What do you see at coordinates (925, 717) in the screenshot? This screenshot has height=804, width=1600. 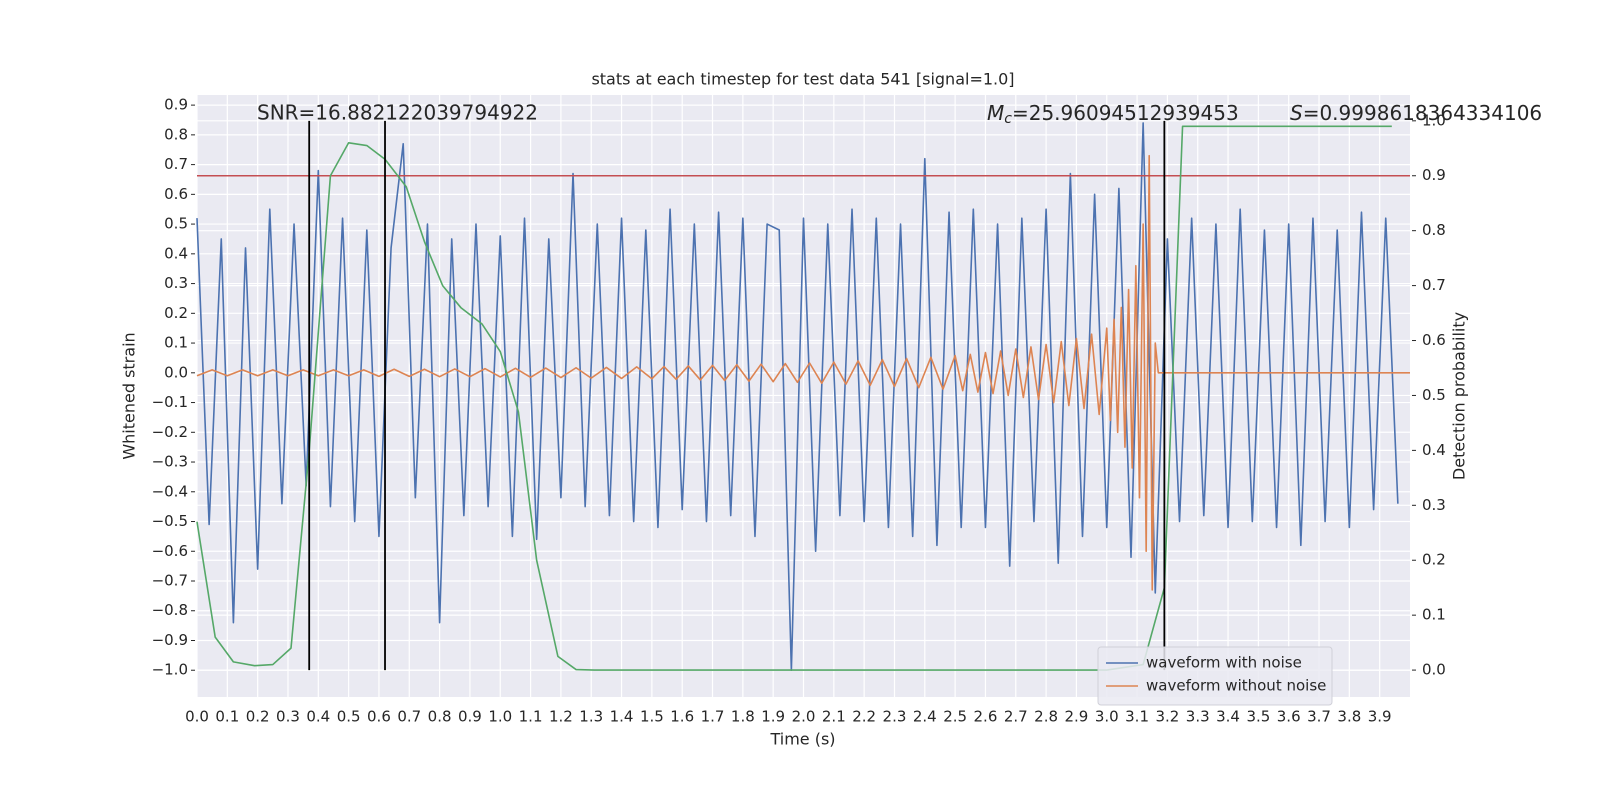 I see `x-tick-label: 2.4` at bounding box center [925, 717].